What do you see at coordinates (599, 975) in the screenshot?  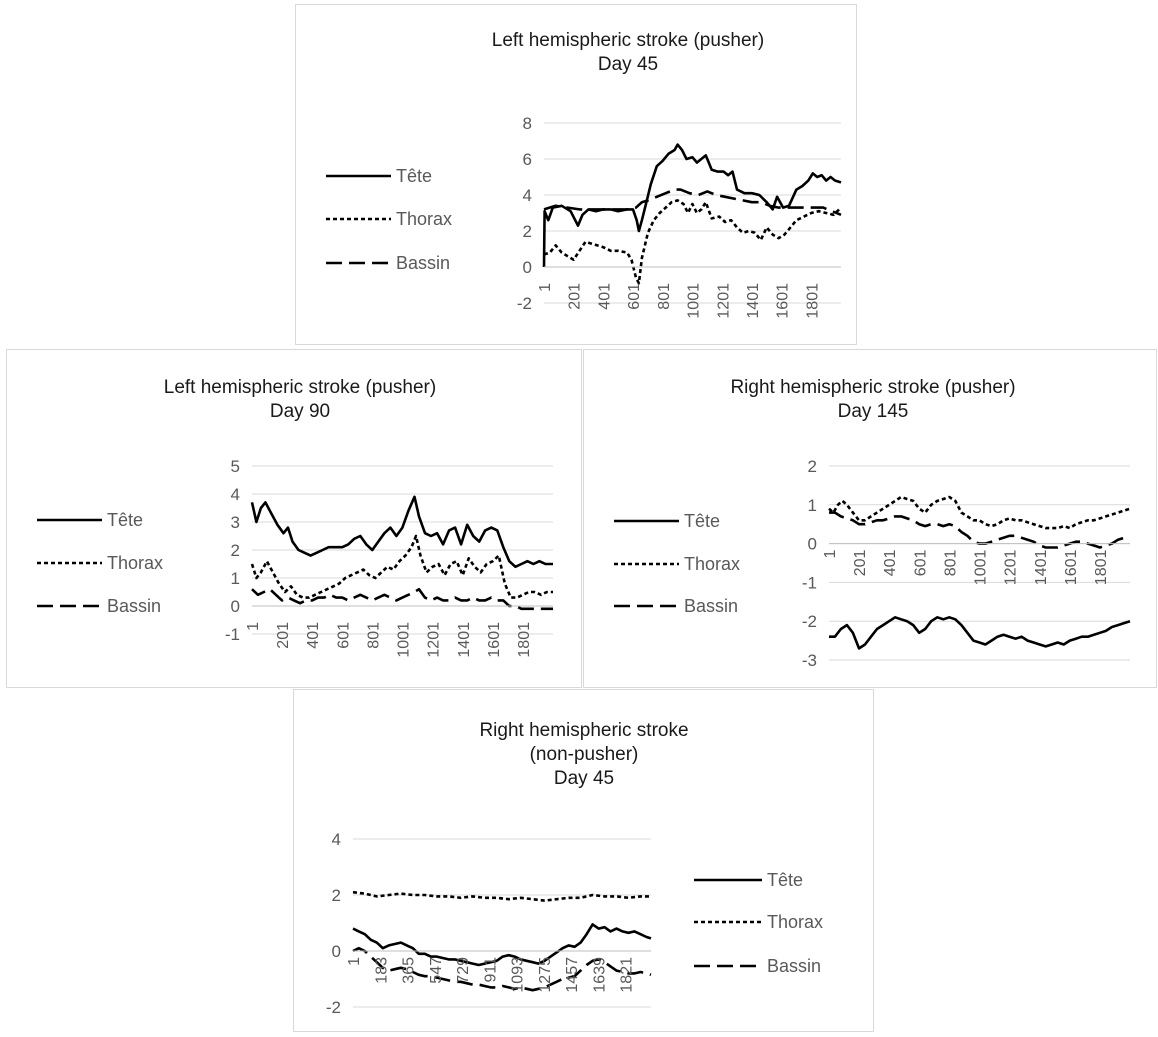 I see `x-tick-label-1639: 1639` at bounding box center [599, 975].